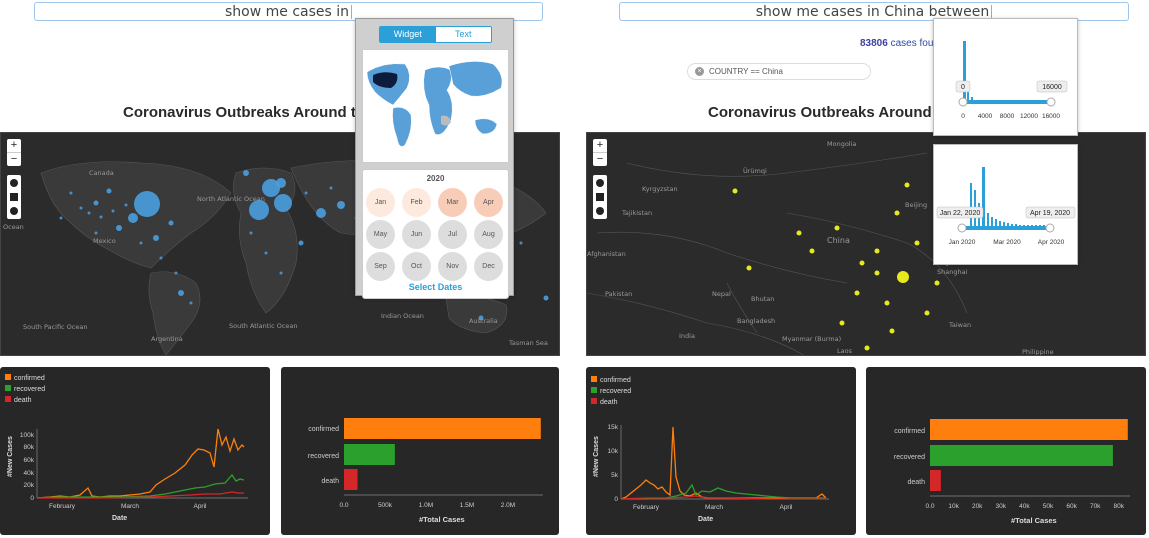  What do you see at coordinates (1051, 242) in the screenshot?
I see `date-tick: Apr 2020` at bounding box center [1051, 242].